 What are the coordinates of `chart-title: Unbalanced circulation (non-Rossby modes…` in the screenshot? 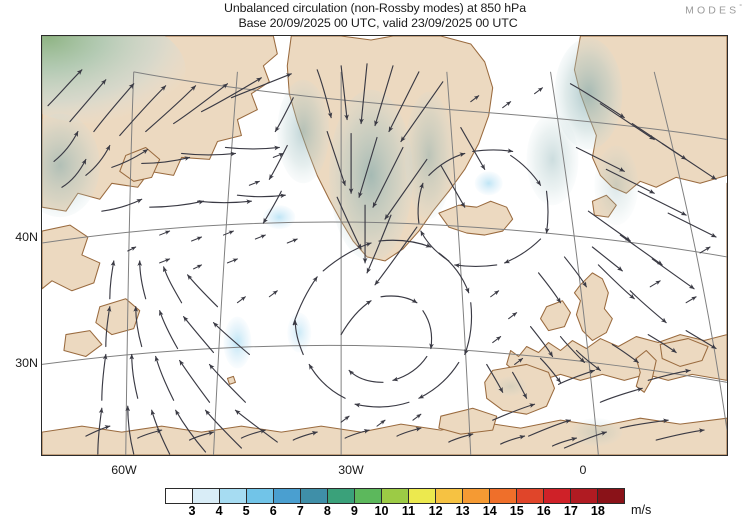 It's located at (375, 8).